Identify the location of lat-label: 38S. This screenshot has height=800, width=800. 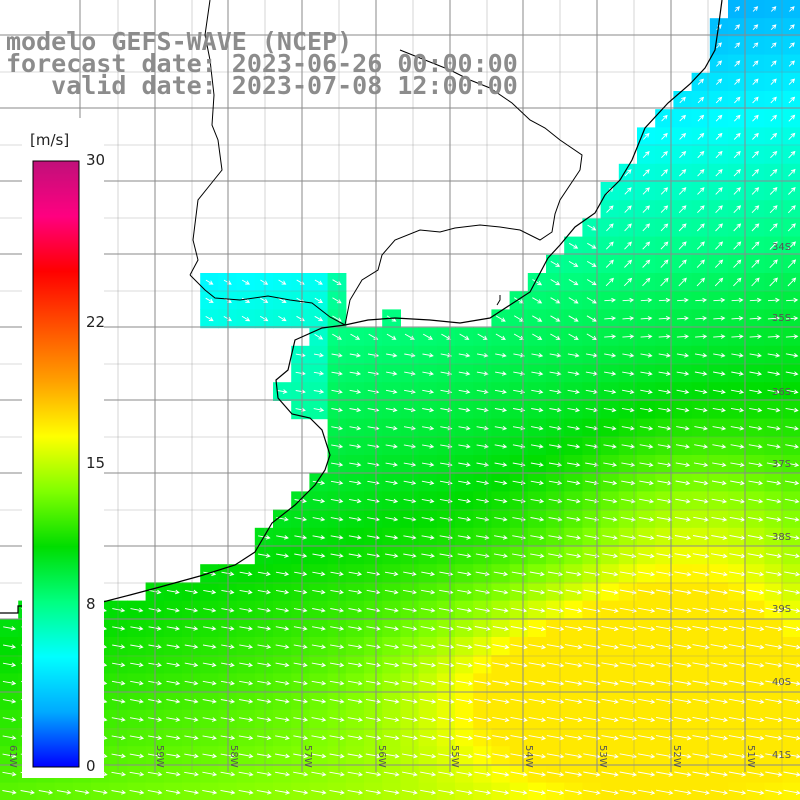
(781, 537).